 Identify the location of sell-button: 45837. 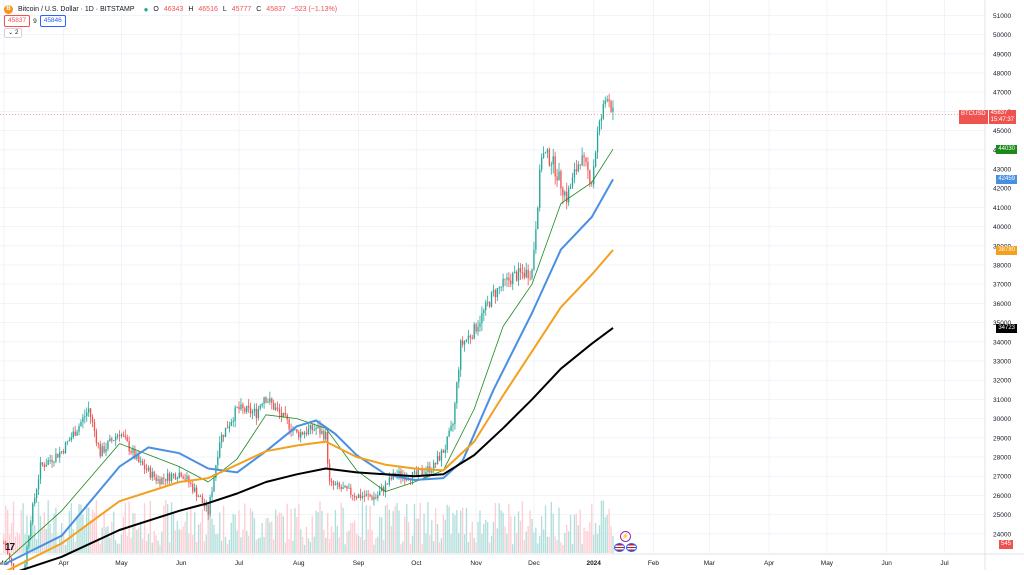
(17, 21).